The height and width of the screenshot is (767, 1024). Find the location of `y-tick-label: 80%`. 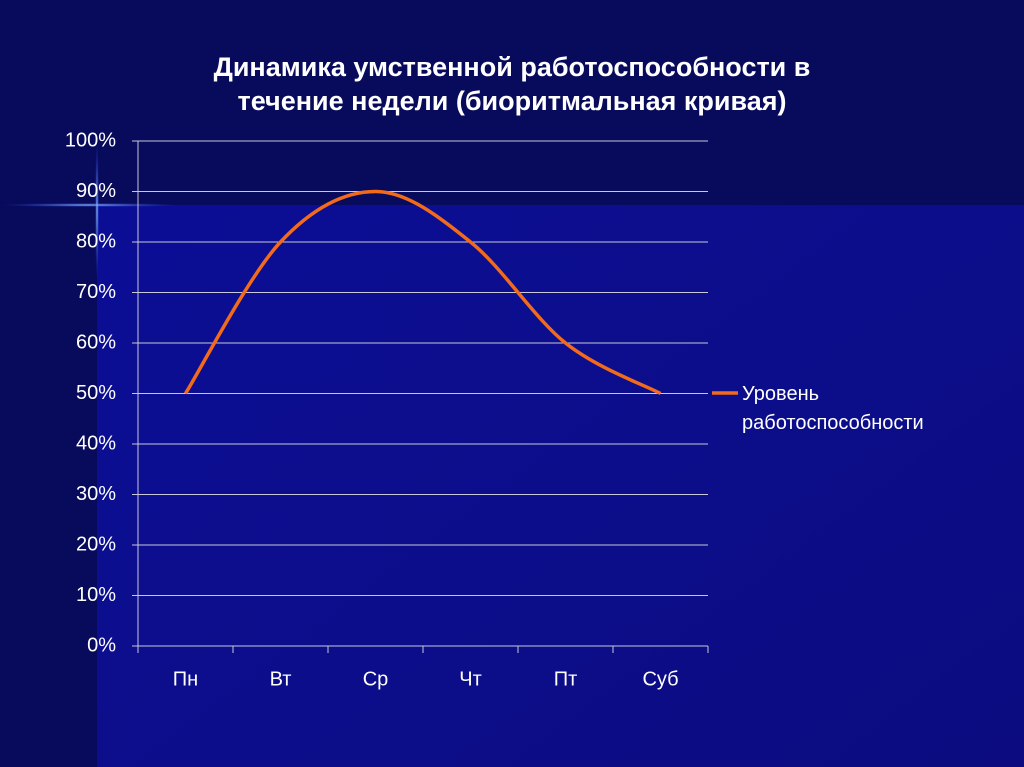

y-tick-label: 80% is located at coordinates (96, 241).